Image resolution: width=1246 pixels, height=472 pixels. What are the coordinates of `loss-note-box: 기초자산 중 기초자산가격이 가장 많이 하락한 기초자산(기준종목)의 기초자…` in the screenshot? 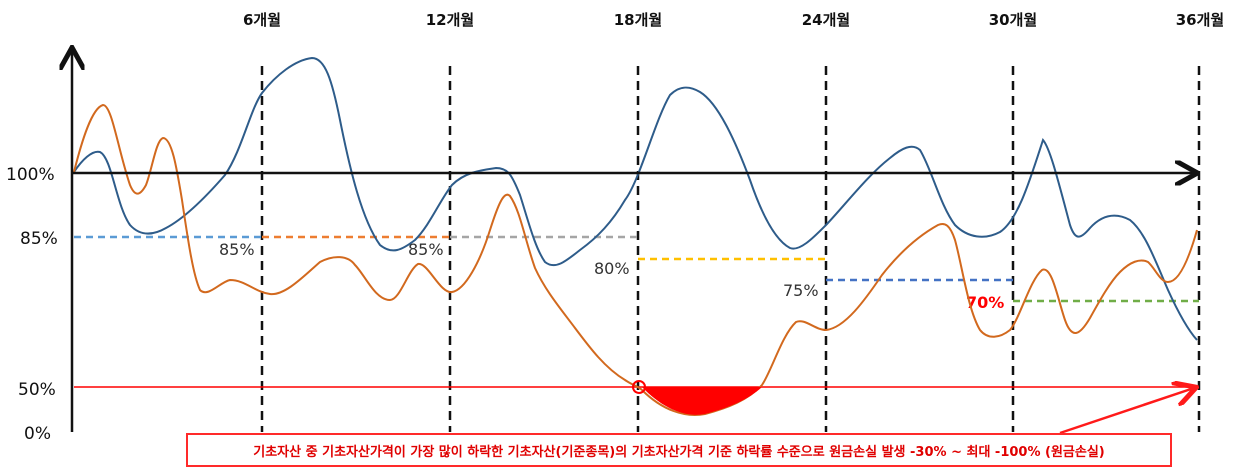 It's located at (679, 450).